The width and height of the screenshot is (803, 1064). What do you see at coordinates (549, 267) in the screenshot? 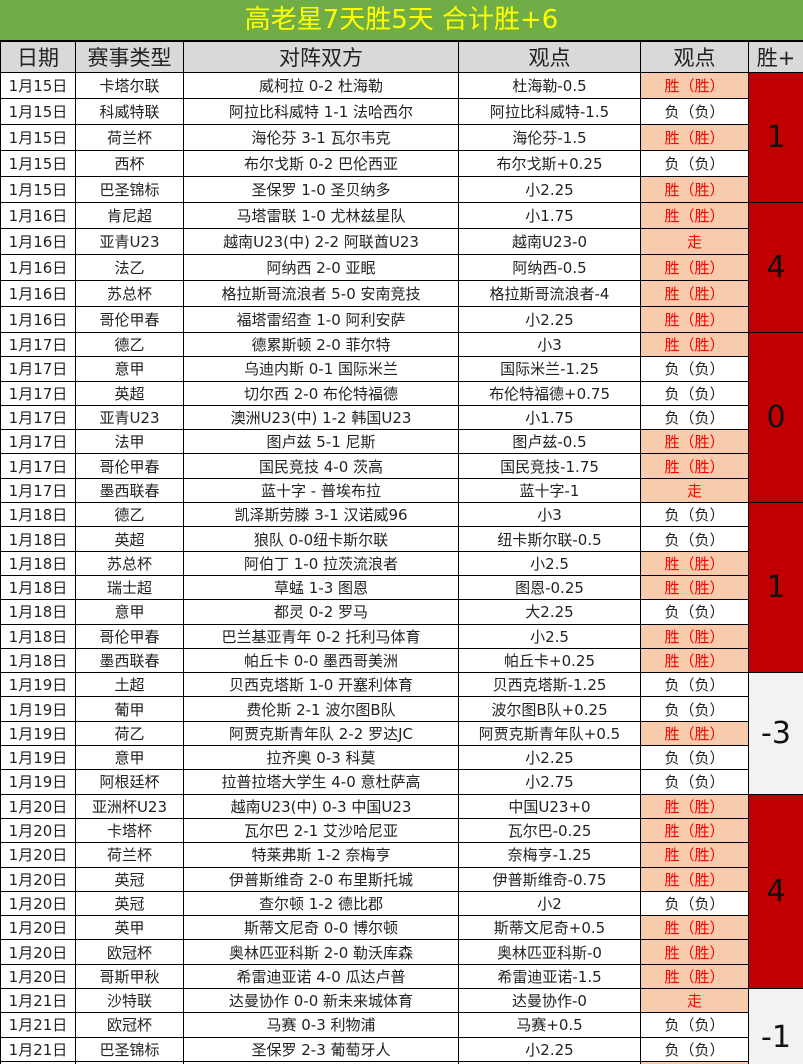
I see `pick-cell: 阿纳西-0.5` at bounding box center [549, 267].